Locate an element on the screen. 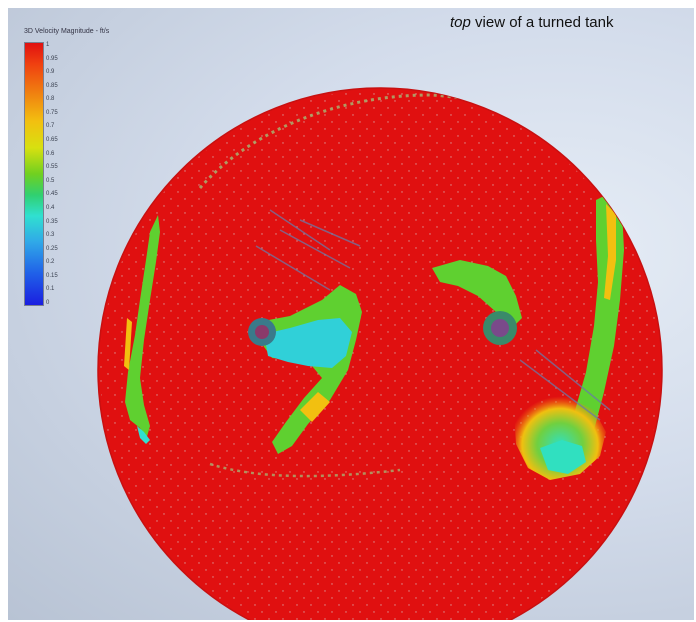 This screenshot has width=696, height=622. legend-tick-label: 0.15 is located at coordinates (52, 275).